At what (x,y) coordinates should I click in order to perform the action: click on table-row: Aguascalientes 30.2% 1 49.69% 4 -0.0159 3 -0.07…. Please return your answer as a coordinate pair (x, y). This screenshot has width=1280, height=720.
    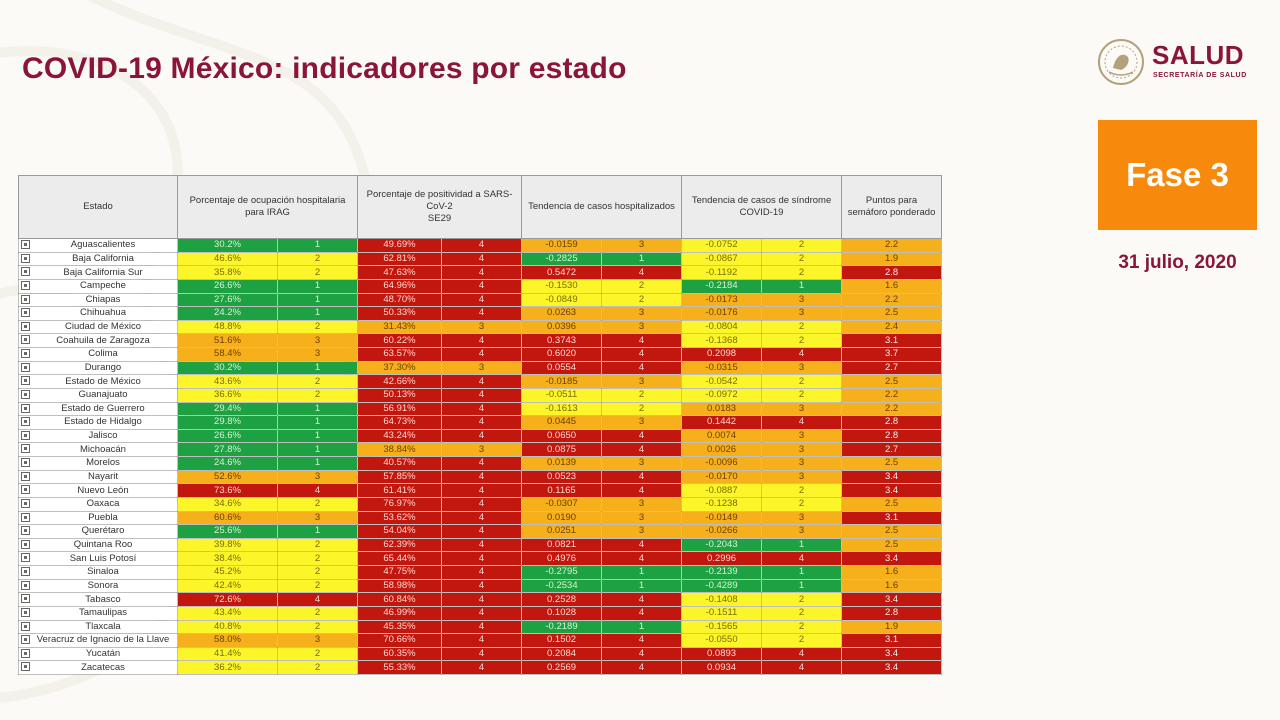
    Looking at the image, I should click on (480, 245).